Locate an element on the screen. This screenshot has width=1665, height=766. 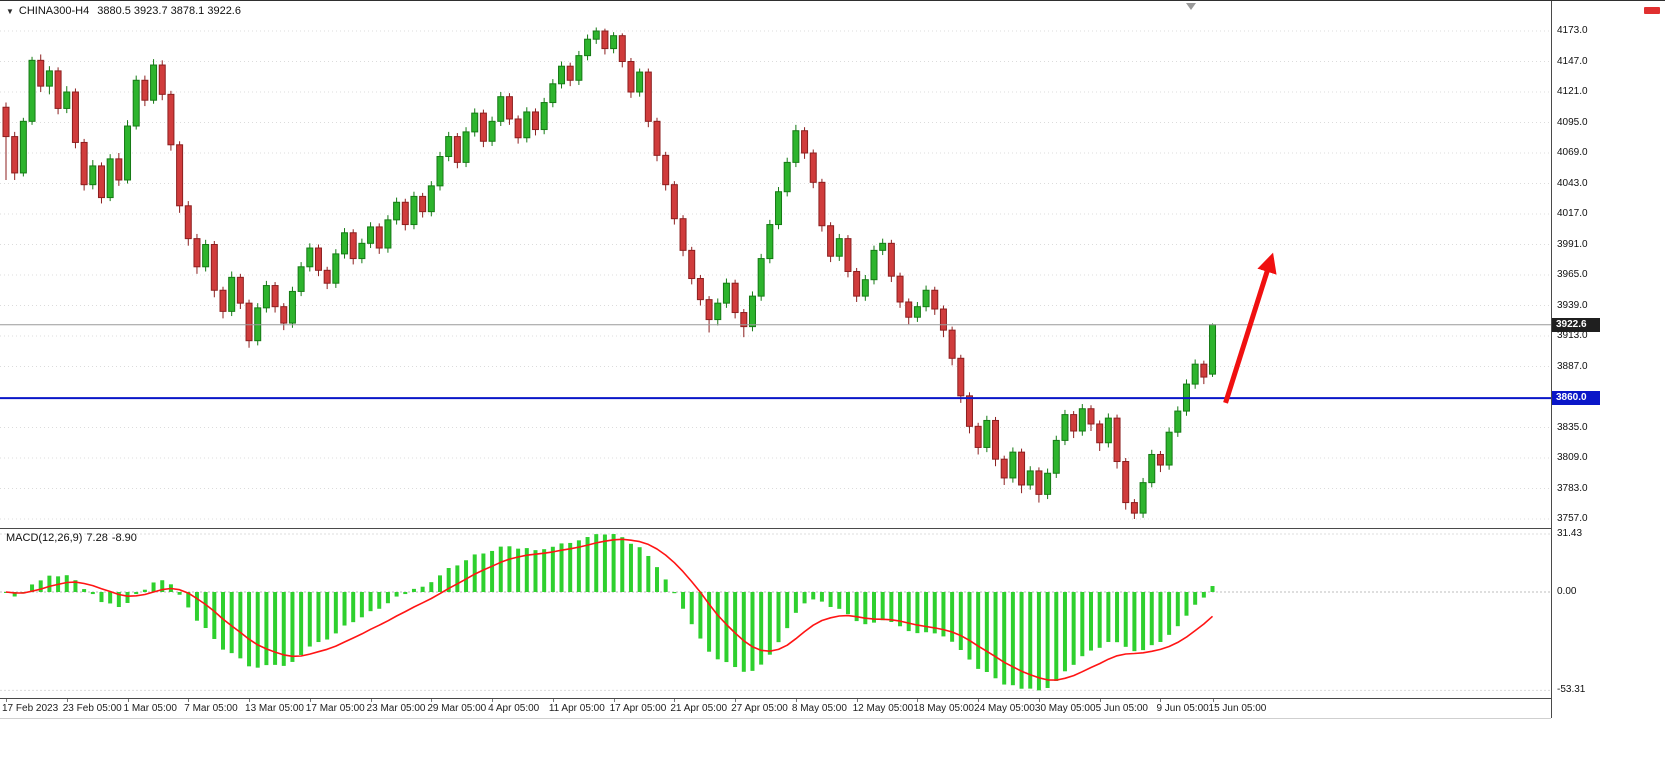
price-tick-label: 3783.0 is located at coordinates (1572, 488).